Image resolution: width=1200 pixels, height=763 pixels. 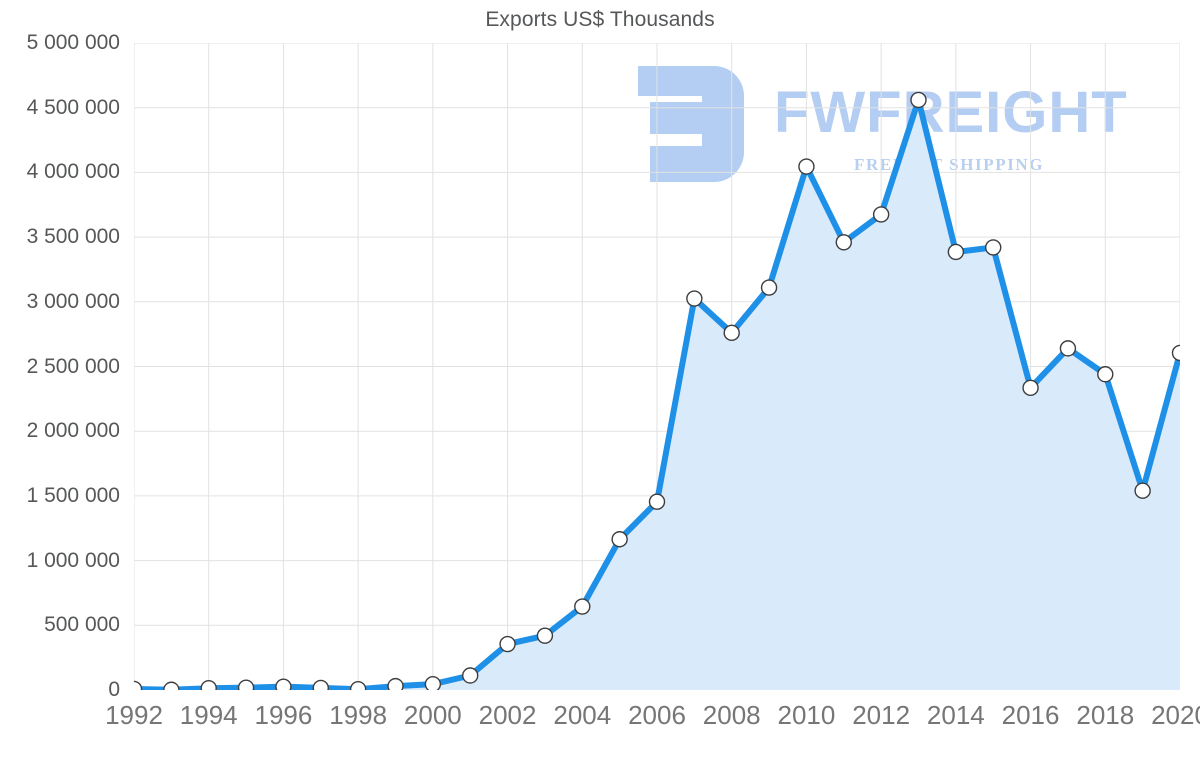 What do you see at coordinates (73, 107) in the screenshot?
I see `y-axis-tick-label: 4 500 000` at bounding box center [73, 107].